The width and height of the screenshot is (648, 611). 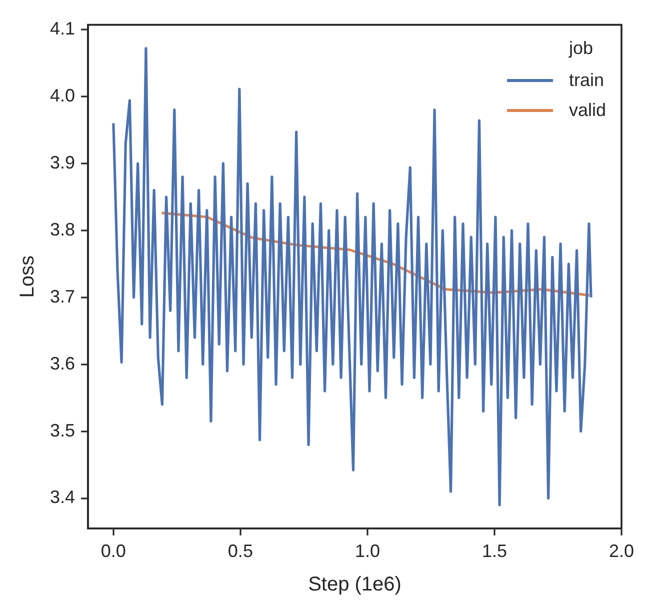 I want to click on y-tick-label: 3.6, so click(x=63, y=363).